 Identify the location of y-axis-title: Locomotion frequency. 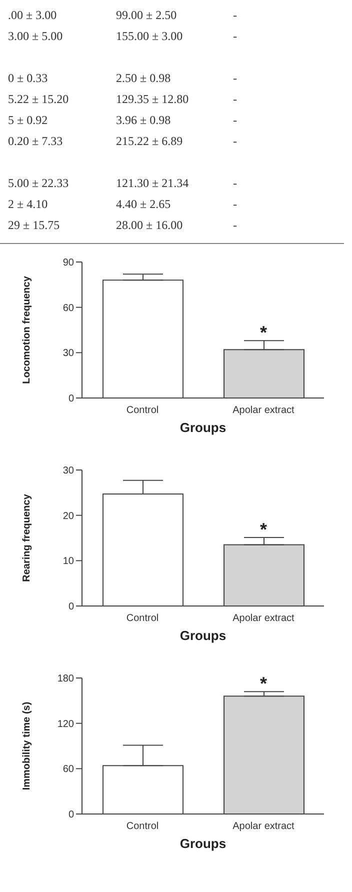
(27, 330).